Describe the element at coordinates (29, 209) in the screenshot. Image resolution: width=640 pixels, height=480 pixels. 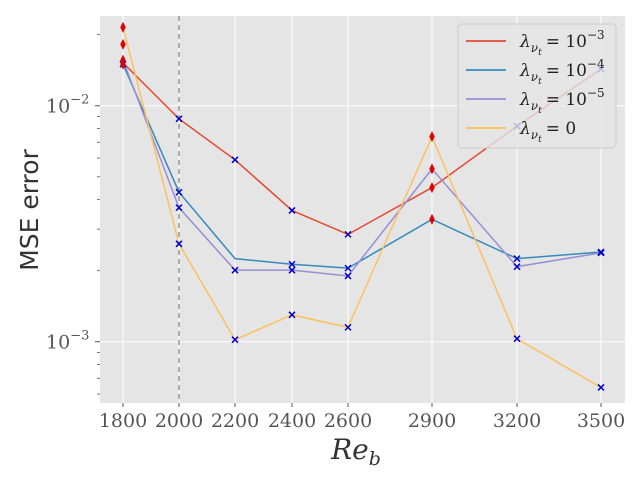
I see `y-axis-label: MSE error` at that location.